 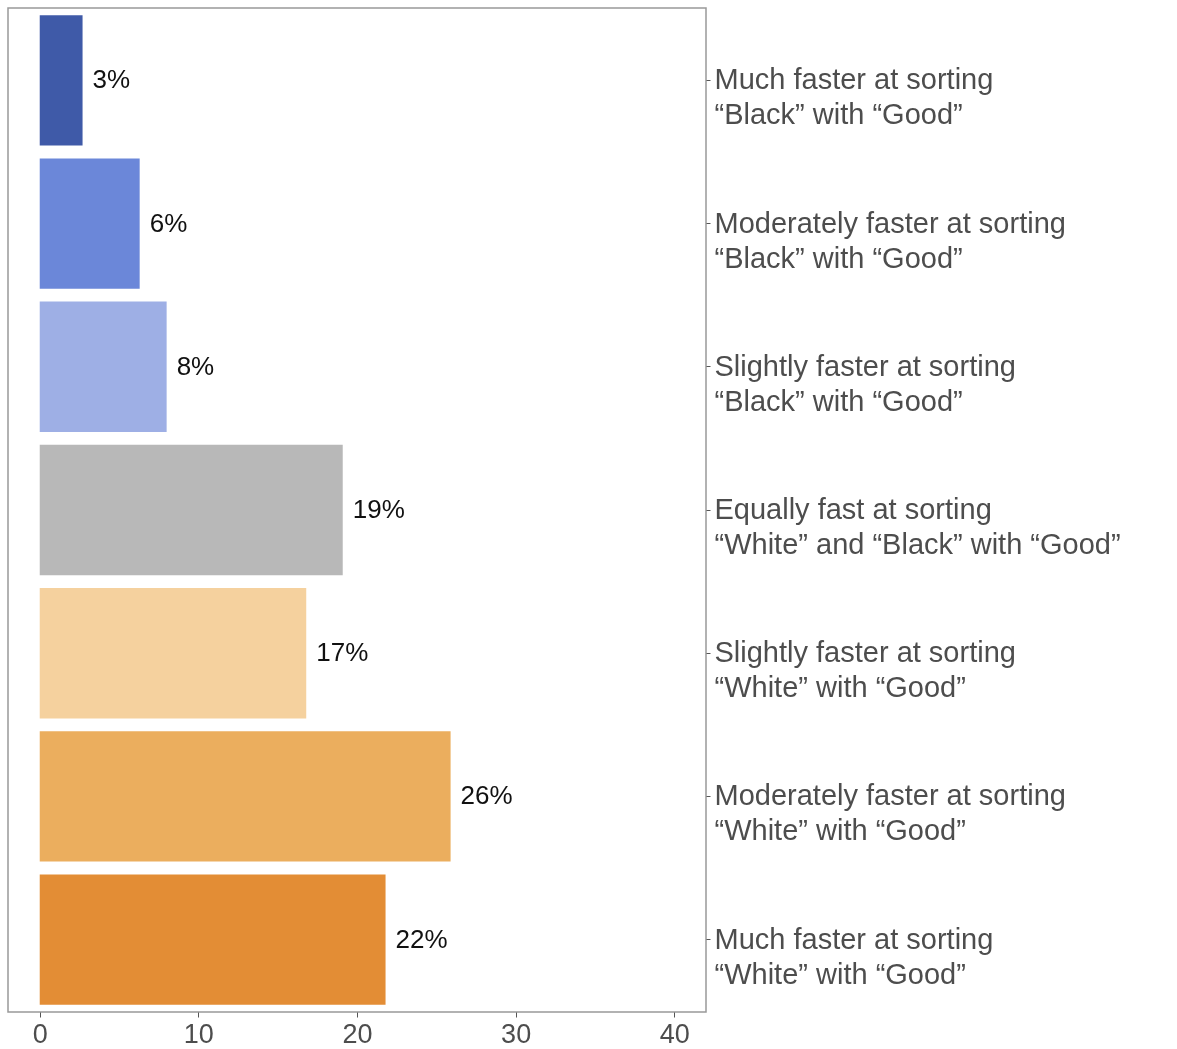 I want to click on x-tick-label: 10, so click(x=198, y=1033).